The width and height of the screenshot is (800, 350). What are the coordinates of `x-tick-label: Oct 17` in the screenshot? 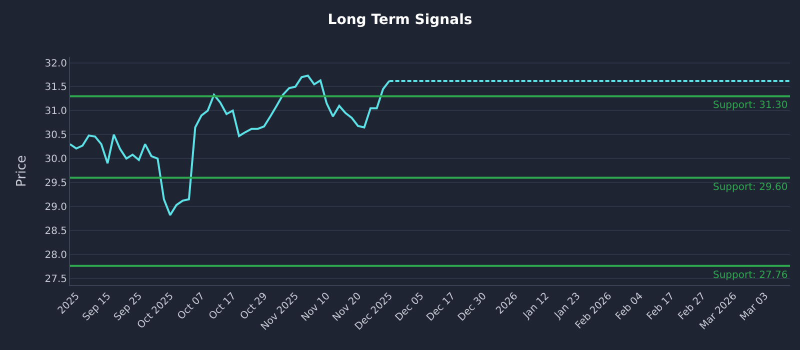 It's located at (222, 306).